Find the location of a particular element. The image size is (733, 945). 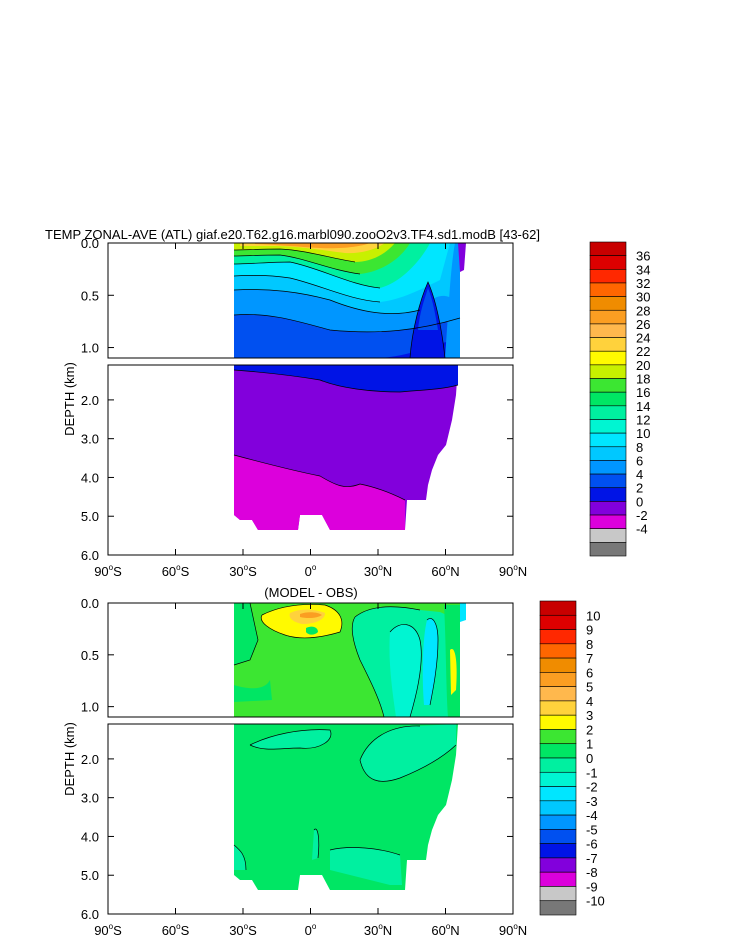

colorbar-label: -7 is located at coordinates (592, 858).